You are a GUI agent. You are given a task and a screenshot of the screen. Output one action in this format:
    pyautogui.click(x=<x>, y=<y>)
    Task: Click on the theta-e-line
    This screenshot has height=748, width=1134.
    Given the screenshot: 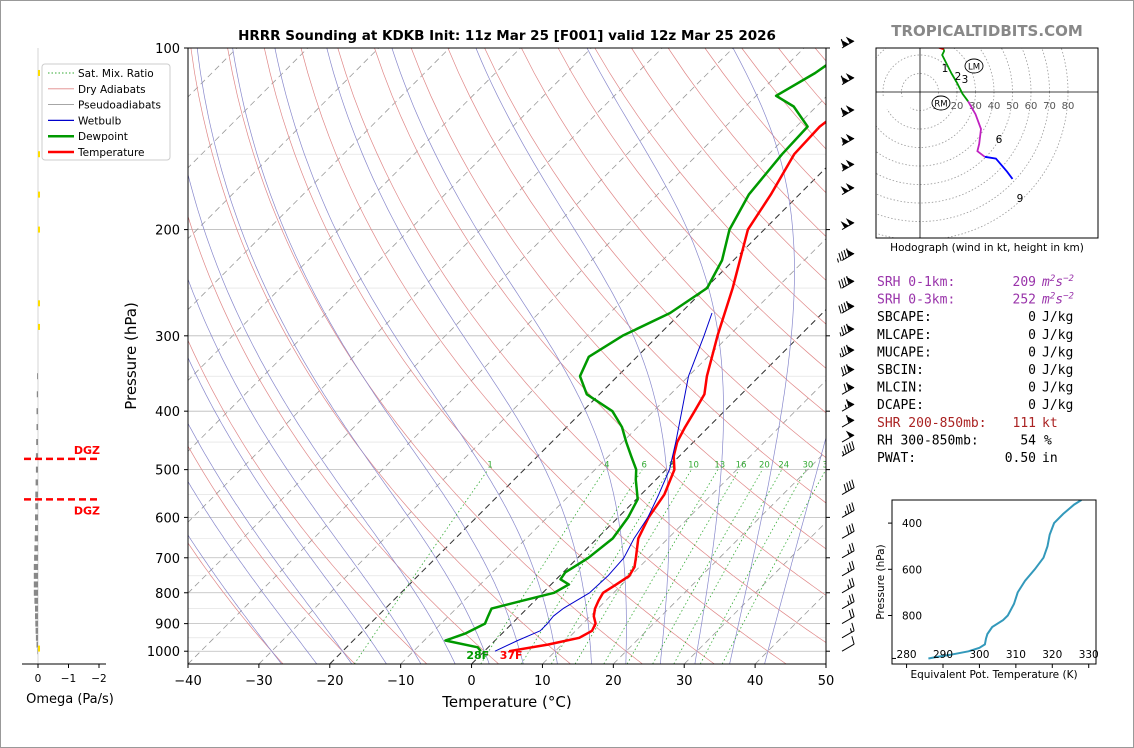 What is the action you would take?
    pyautogui.click(x=1005, y=580)
    